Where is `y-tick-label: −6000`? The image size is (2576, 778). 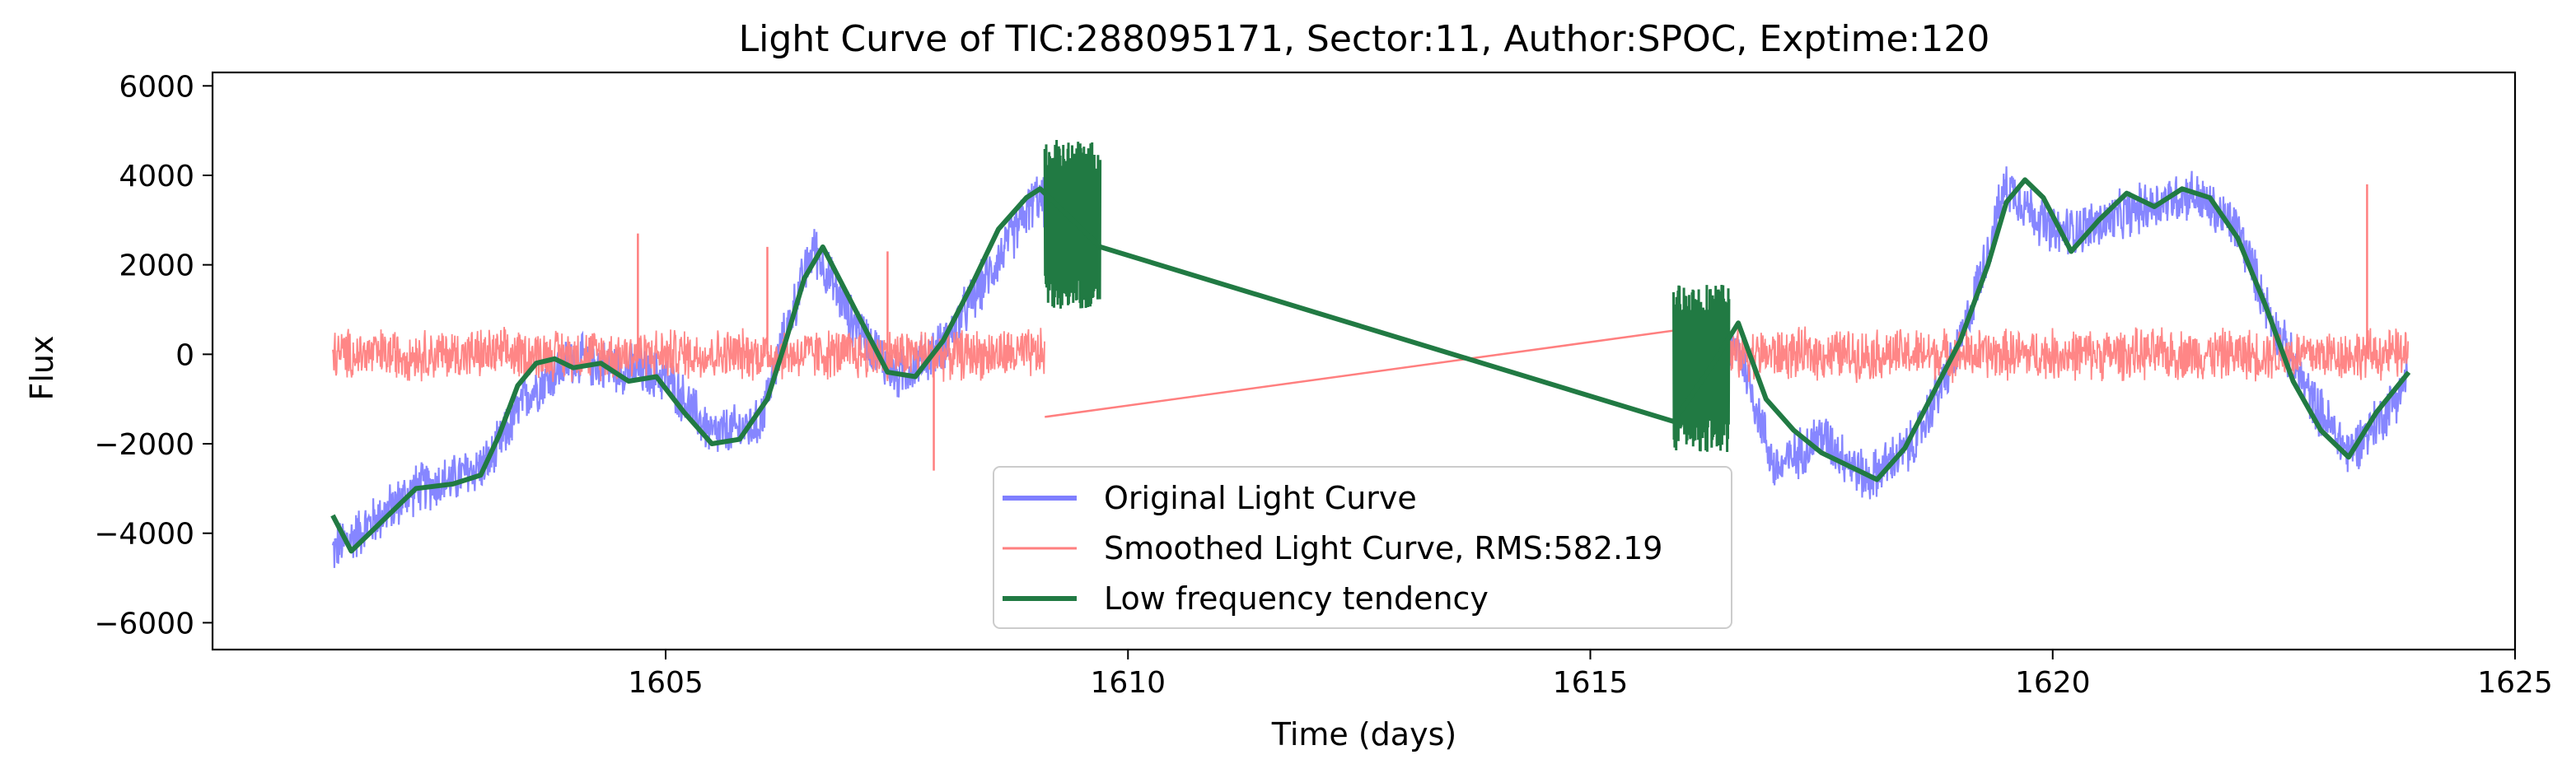 y-tick-label: −6000 is located at coordinates (144, 624).